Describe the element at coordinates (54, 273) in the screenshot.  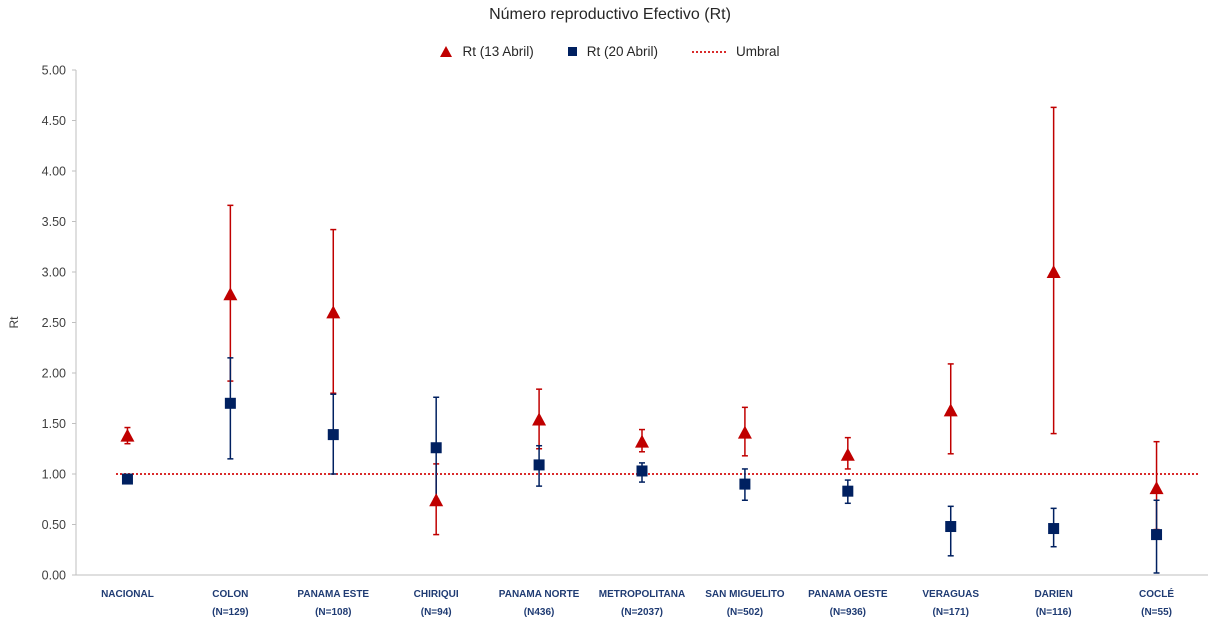
I see `y-tick-label: 3.00` at that location.